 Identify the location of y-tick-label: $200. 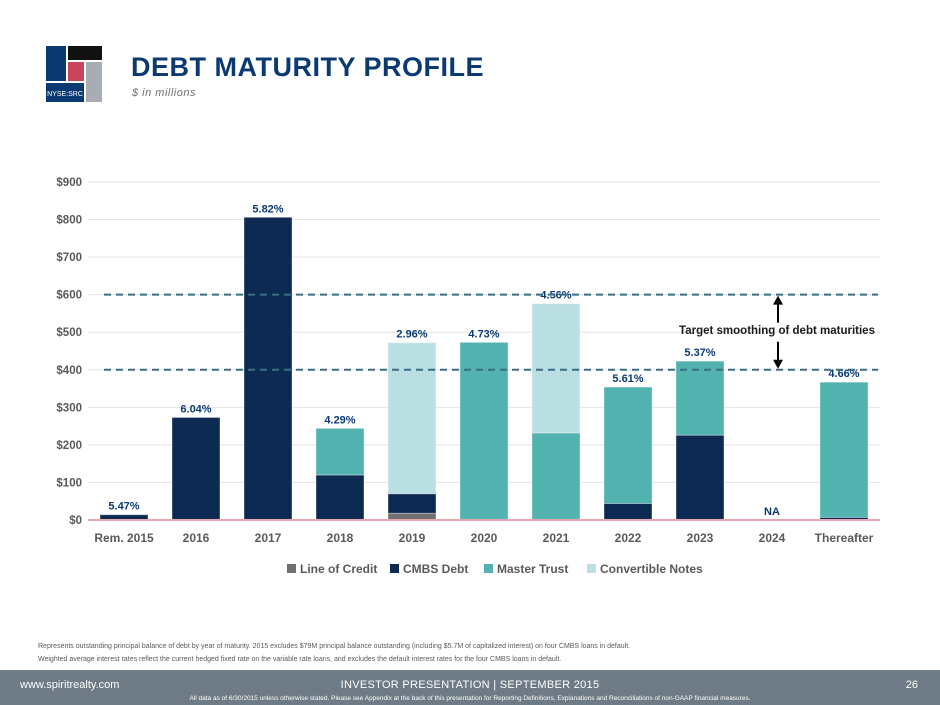
(69, 446).